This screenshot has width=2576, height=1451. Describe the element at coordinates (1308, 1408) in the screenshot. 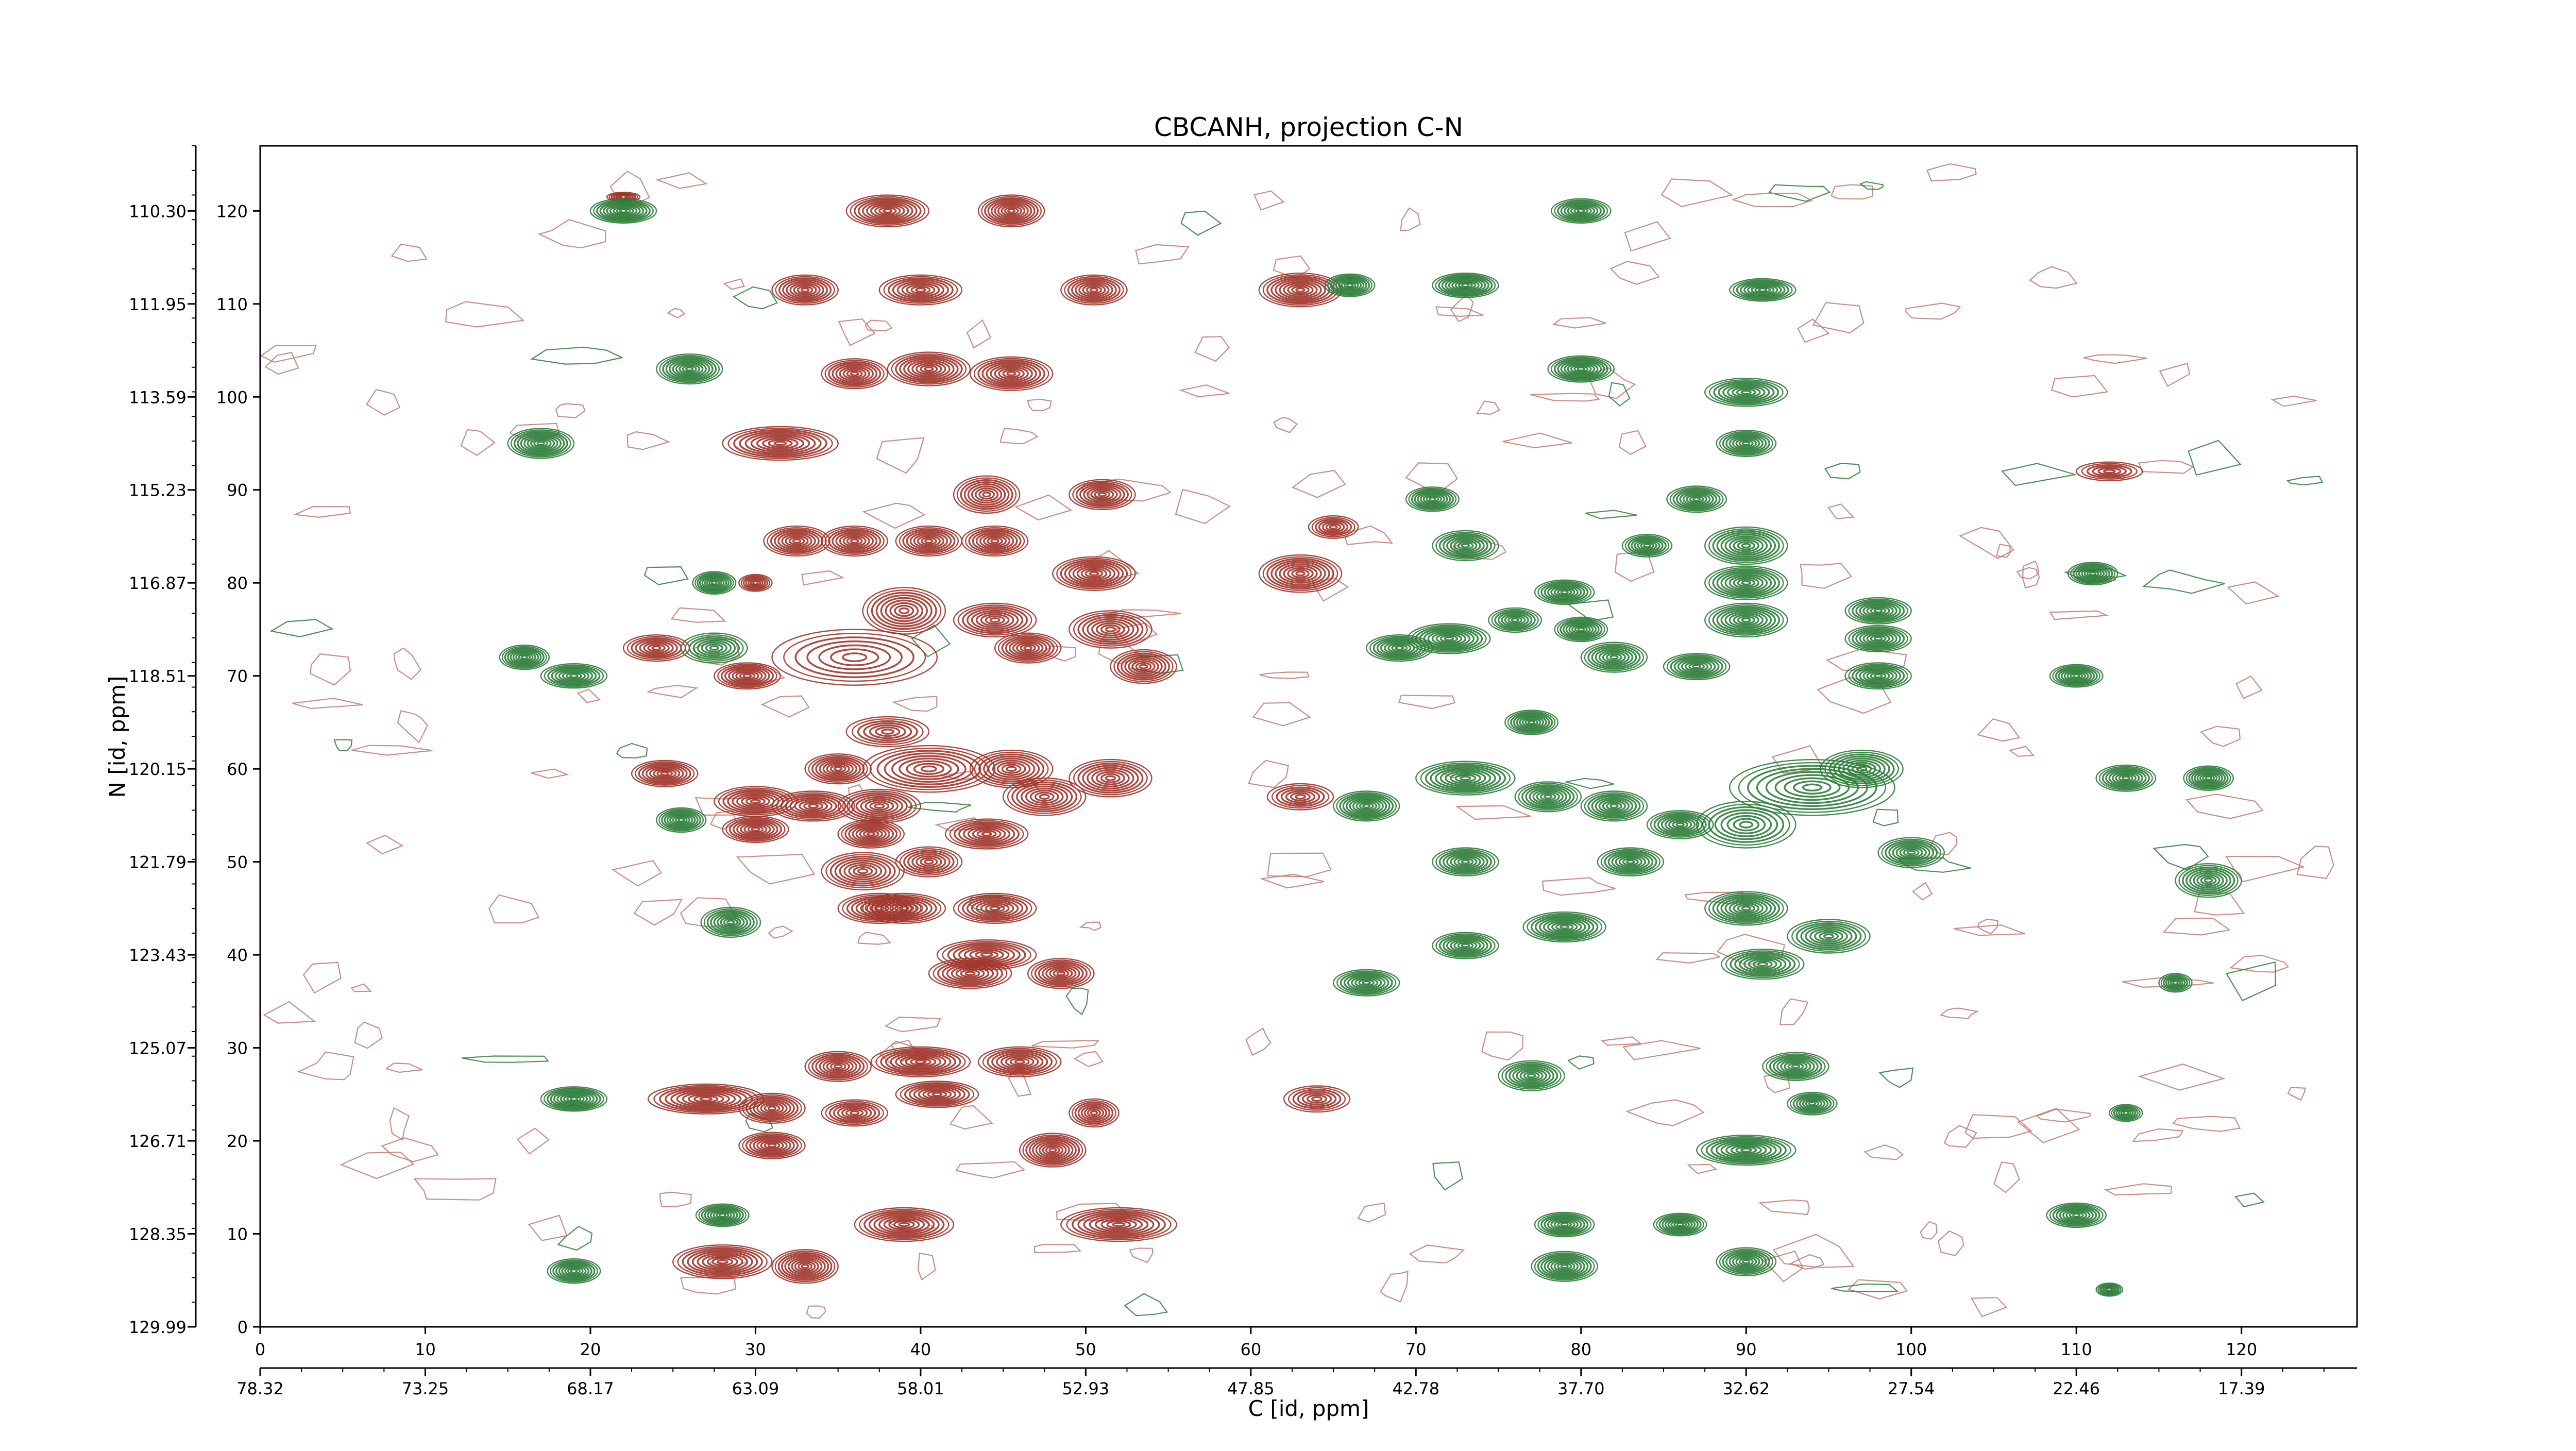

I see `x-axis-label: C [id, ppm]` at that location.